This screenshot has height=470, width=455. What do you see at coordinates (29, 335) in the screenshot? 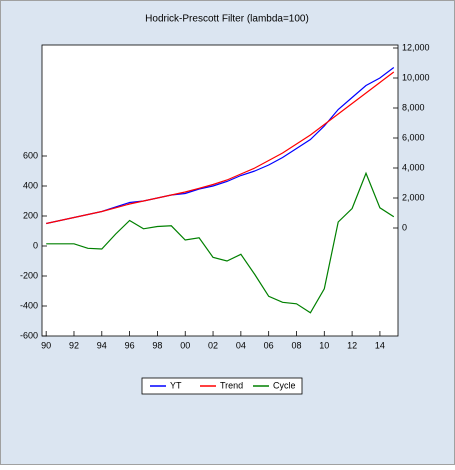
I see `y-tick-label: -600` at bounding box center [29, 335].